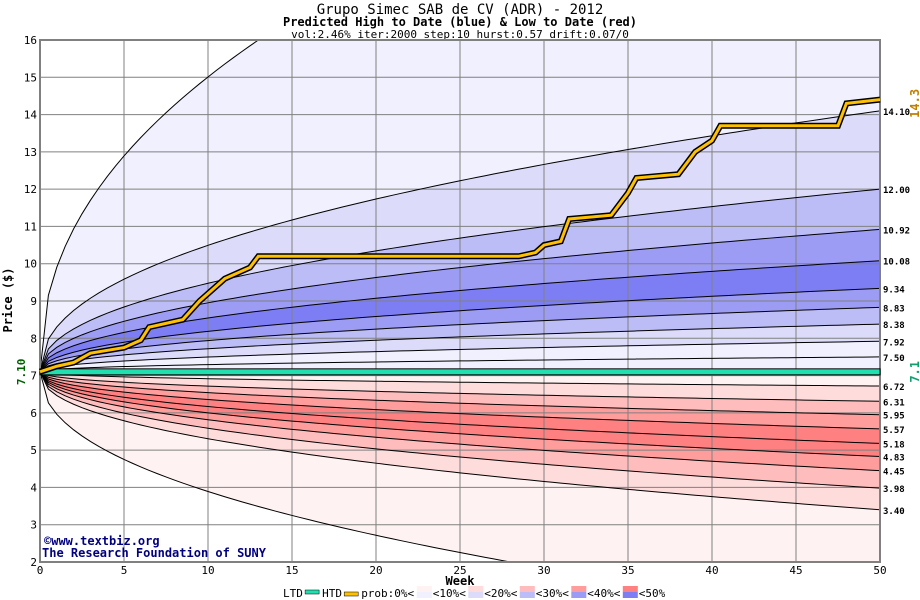  I want to click on legend-bin-label: <10%<, so click(449, 593).